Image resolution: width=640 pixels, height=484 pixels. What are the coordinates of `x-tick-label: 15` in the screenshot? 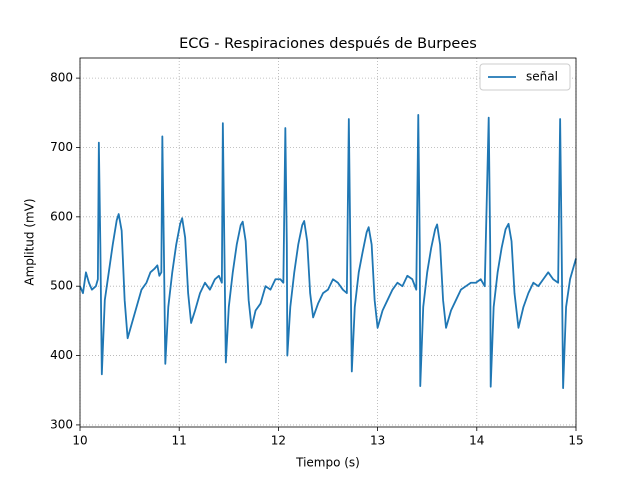 It's located at (575, 441).